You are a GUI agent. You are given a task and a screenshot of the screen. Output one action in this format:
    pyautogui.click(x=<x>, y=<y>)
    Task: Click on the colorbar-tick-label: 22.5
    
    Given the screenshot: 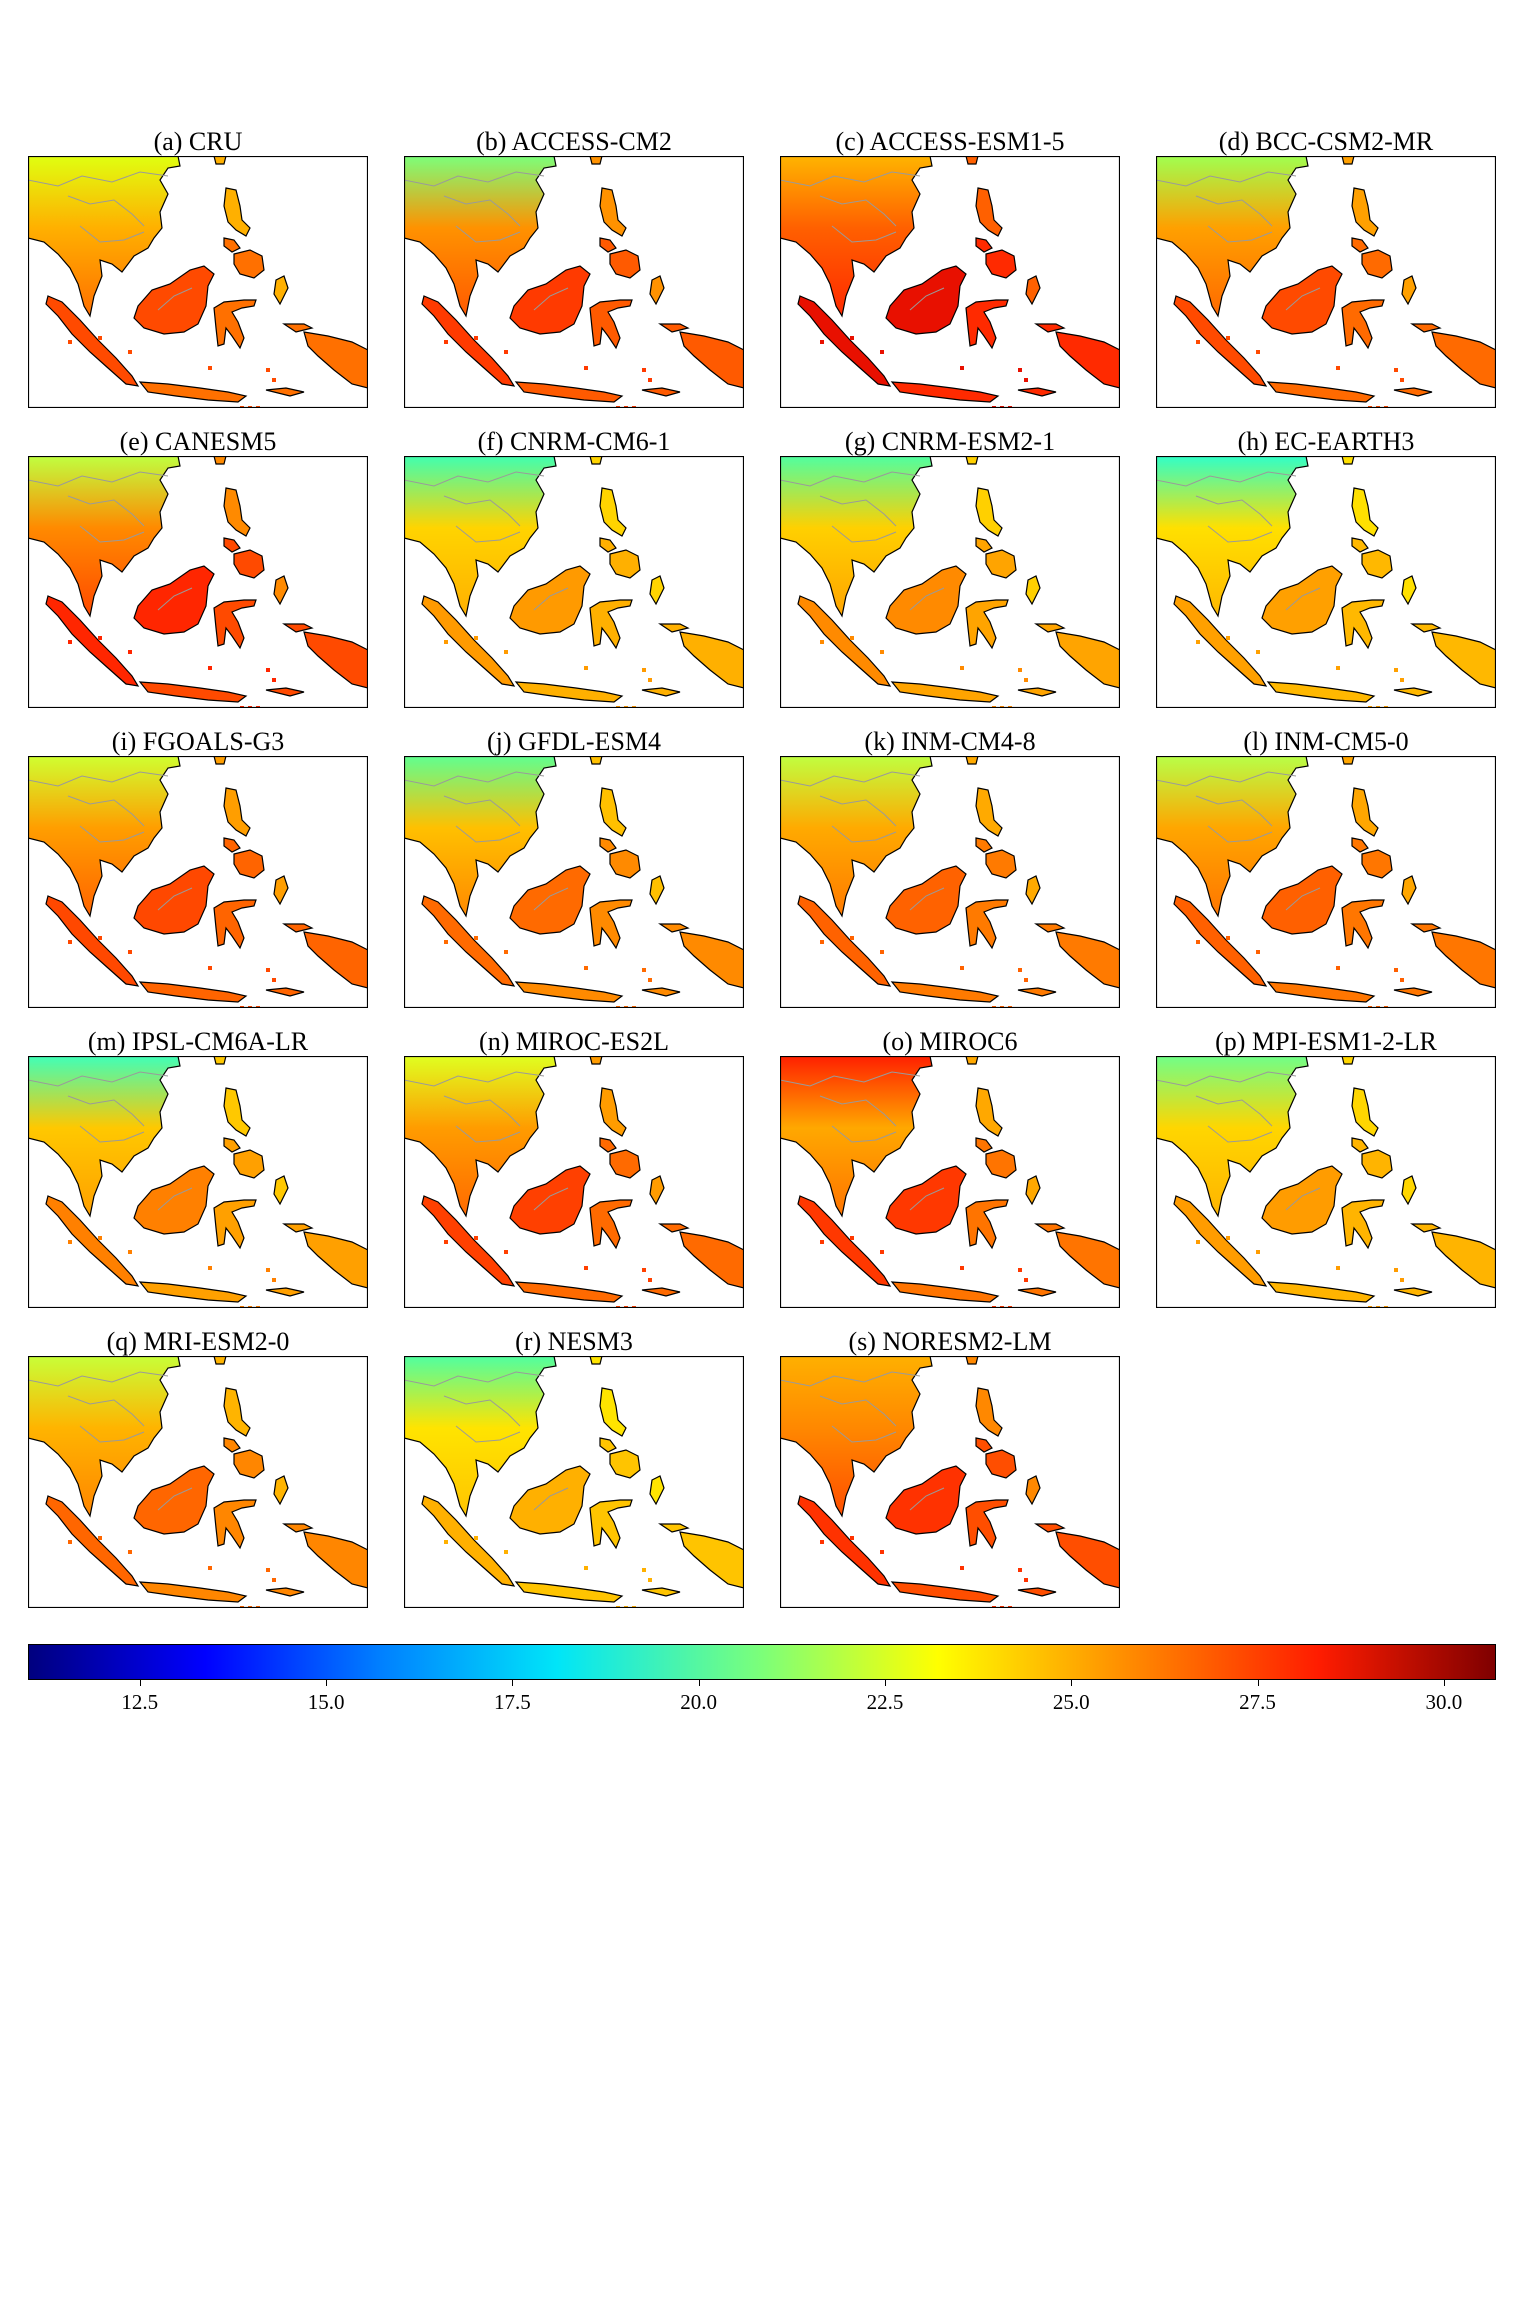 What is the action you would take?
    pyautogui.click(x=885, y=1702)
    